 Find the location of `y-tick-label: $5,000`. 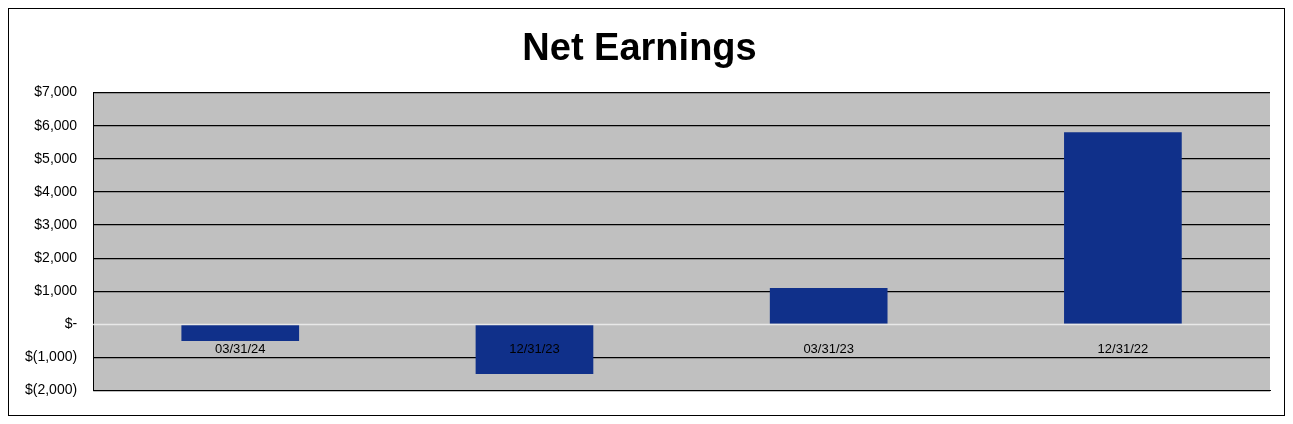

y-tick-label: $5,000 is located at coordinates (56, 157).